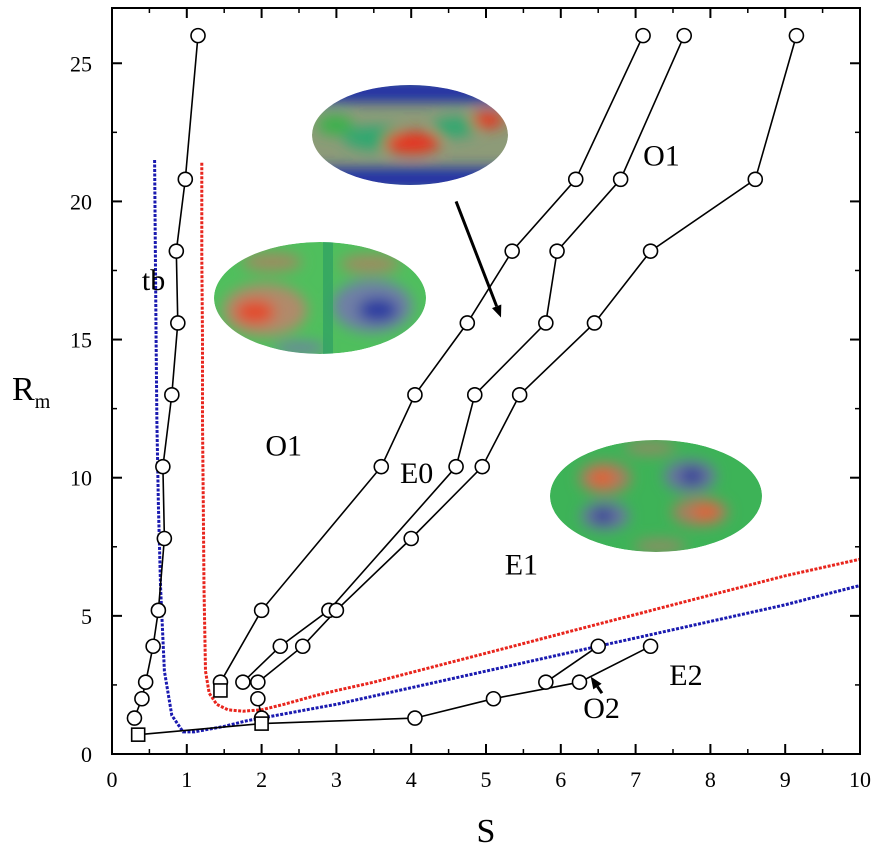  I want to click on annotation-label-0: tb, so click(153, 280).